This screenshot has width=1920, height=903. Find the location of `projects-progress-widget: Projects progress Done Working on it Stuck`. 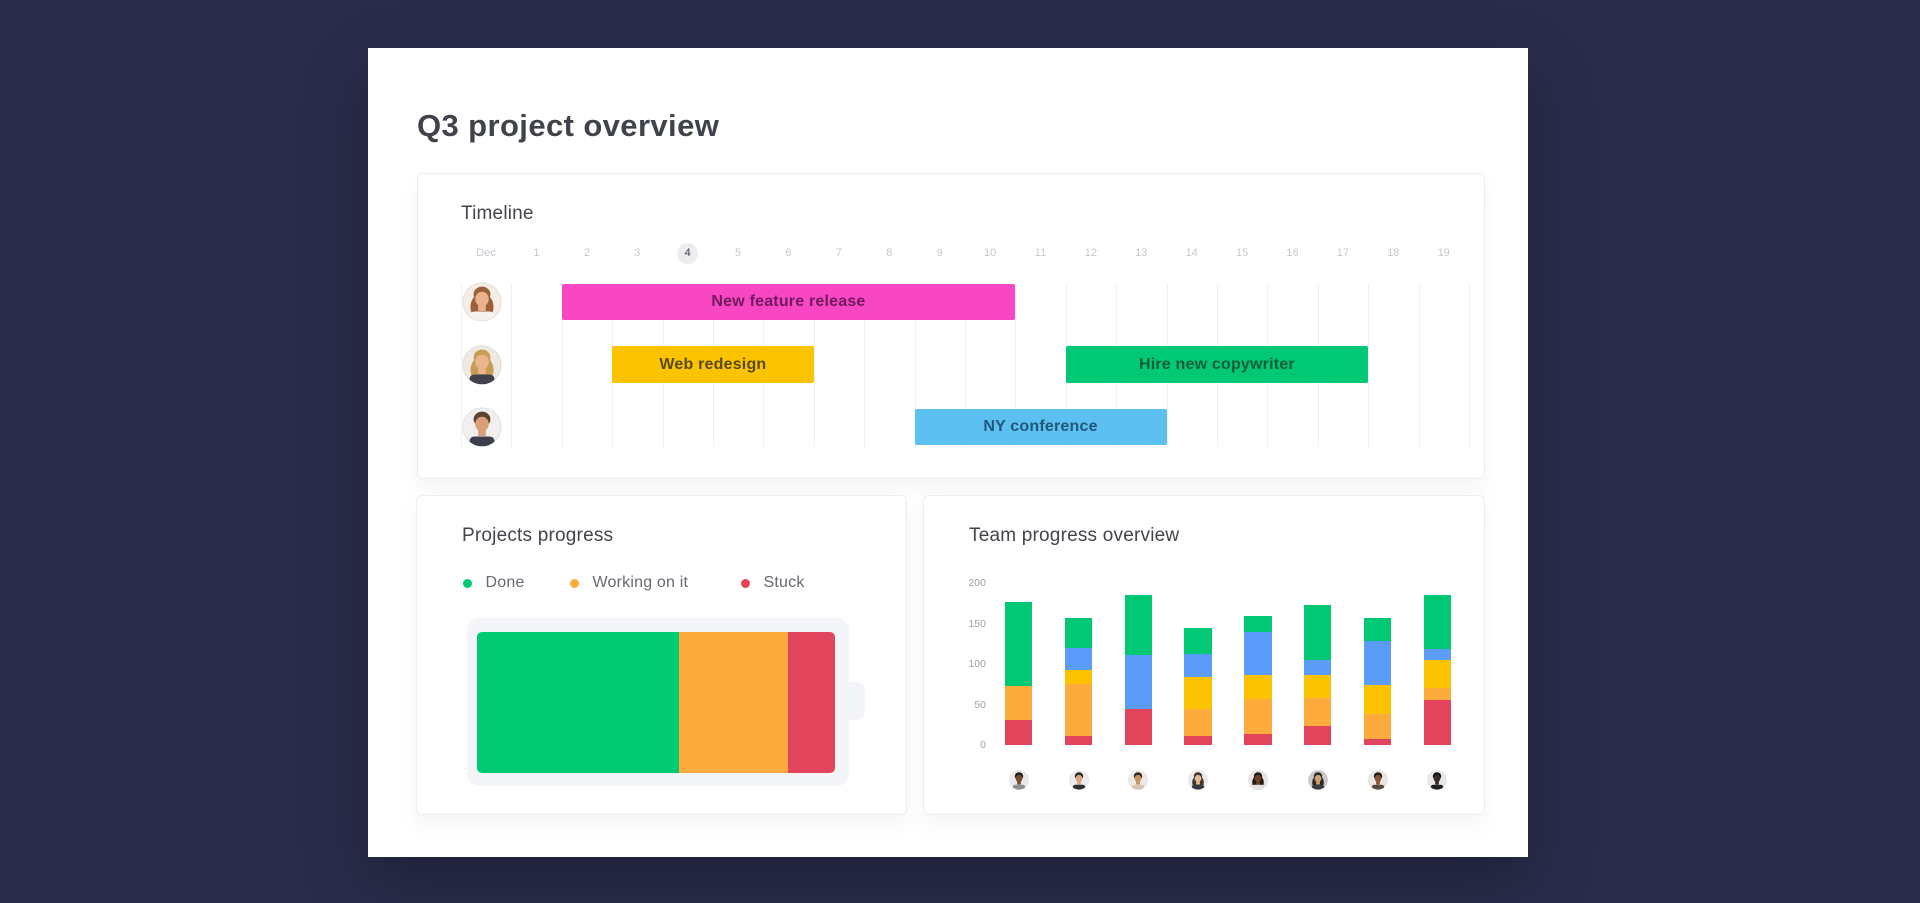

projects-progress-widget: Projects progress Done Working on it Stuck is located at coordinates (661, 655).